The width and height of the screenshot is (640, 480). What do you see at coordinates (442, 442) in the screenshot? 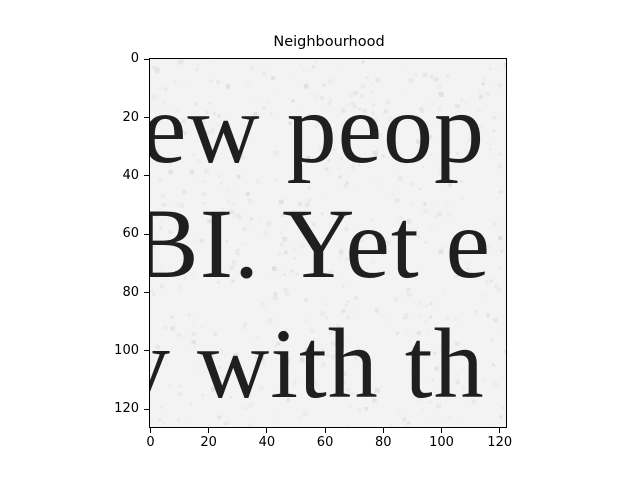
I see `x-tick-label: 100` at bounding box center [442, 442].